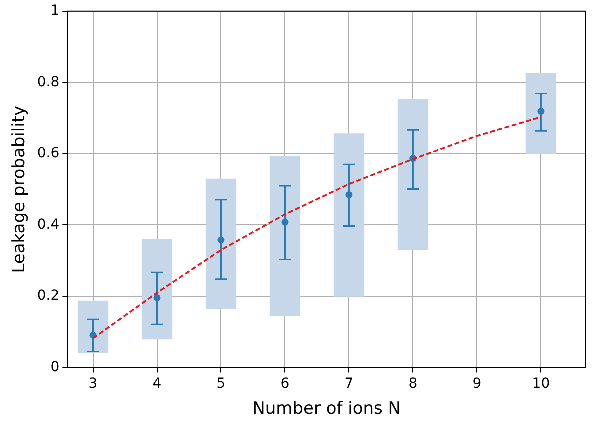 The width and height of the screenshot is (608, 428). What do you see at coordinates (541, 384) in the screenshot?
I see `x-tick-label: 10` at bounding box center [541, 384].